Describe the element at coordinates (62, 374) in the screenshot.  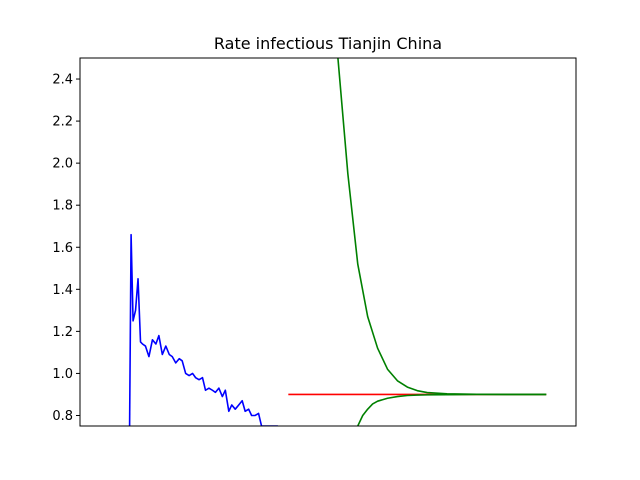
I see `y-tick-label: 1.0` at that location.